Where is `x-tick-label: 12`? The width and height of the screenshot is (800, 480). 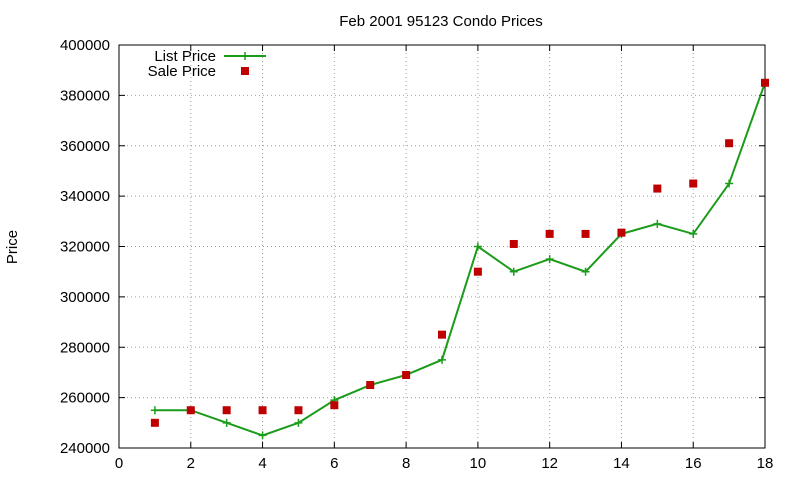 x-tick-label: 12 is located at coordinates (549, 463).